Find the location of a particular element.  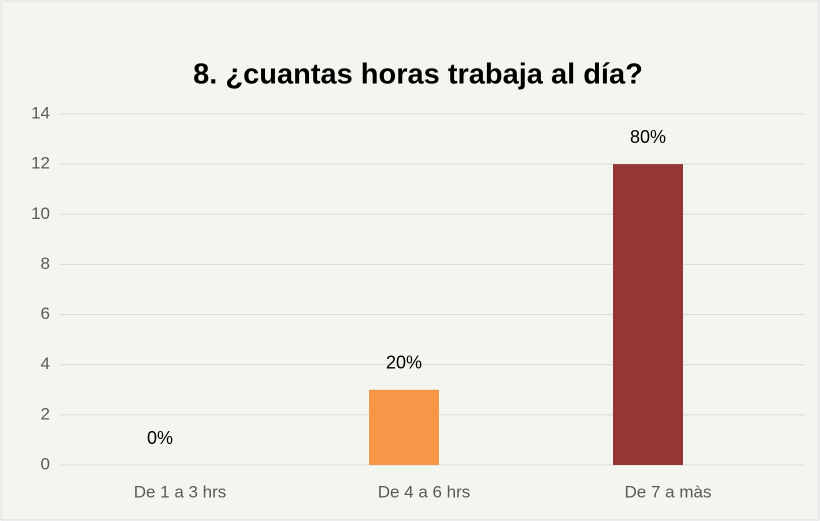

y-tick-label: 6 is located at coordinates (45, 313).